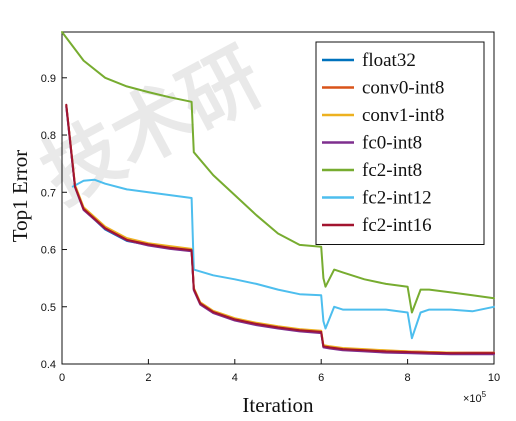 The image size is (516, 421). What do you see at coordinates (484, 394) in the screenshot?
I see `x-axis-multiplier-power: 5` at bounding box center [484, 394].